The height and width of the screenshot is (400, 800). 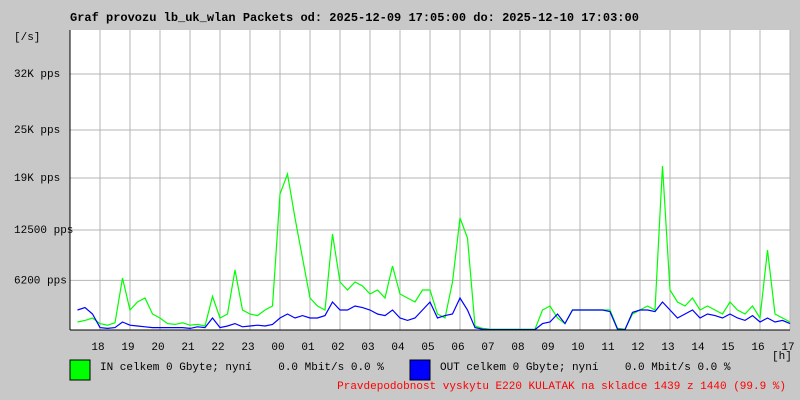 What do you see at coordinates (242, 368) in the screenshot?
I see `legend-label: IN celkem 0 Gbyte; nyní 0.0 Mbit/s 0.0 %` at bounding box center [242, 368].